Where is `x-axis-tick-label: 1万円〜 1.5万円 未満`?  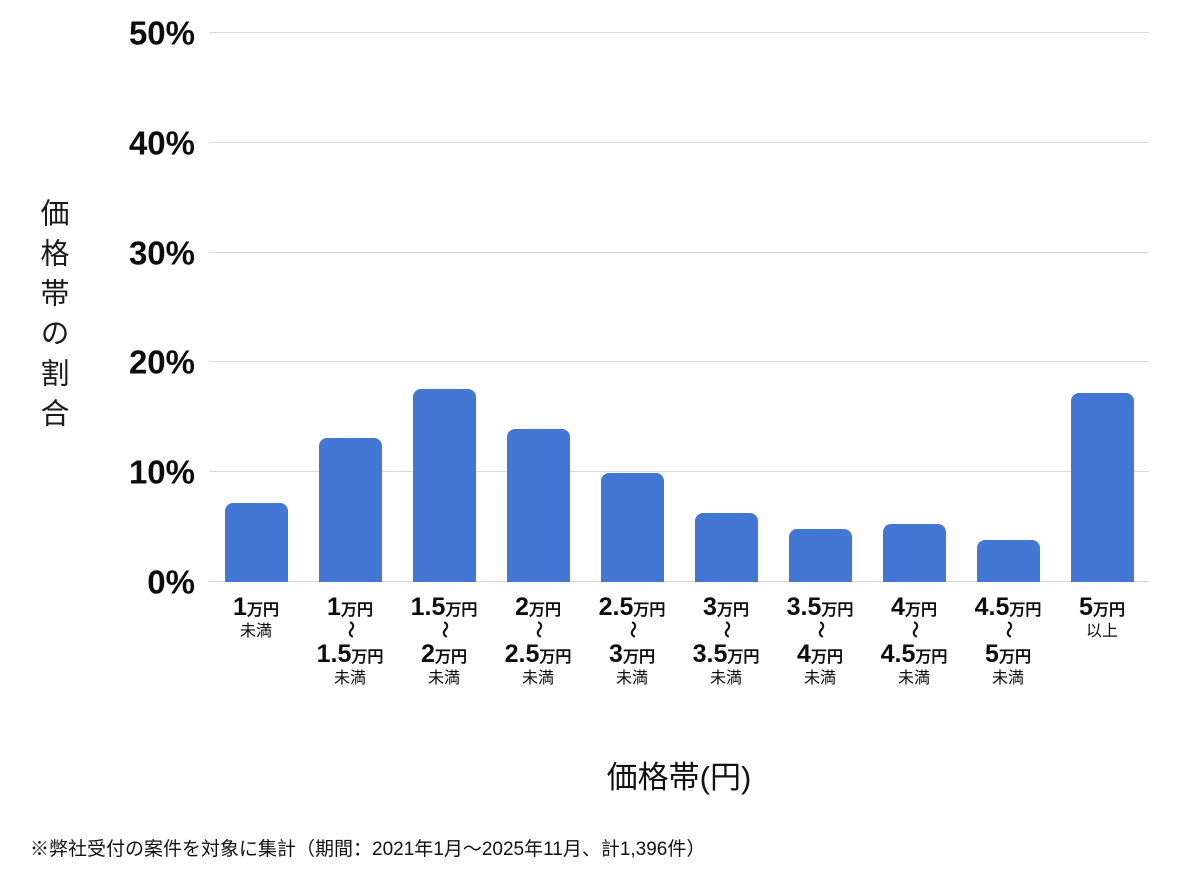
x-axis-tick-label: 1万円〜 1.5万円 未満 is located at coordinates (350, 641).